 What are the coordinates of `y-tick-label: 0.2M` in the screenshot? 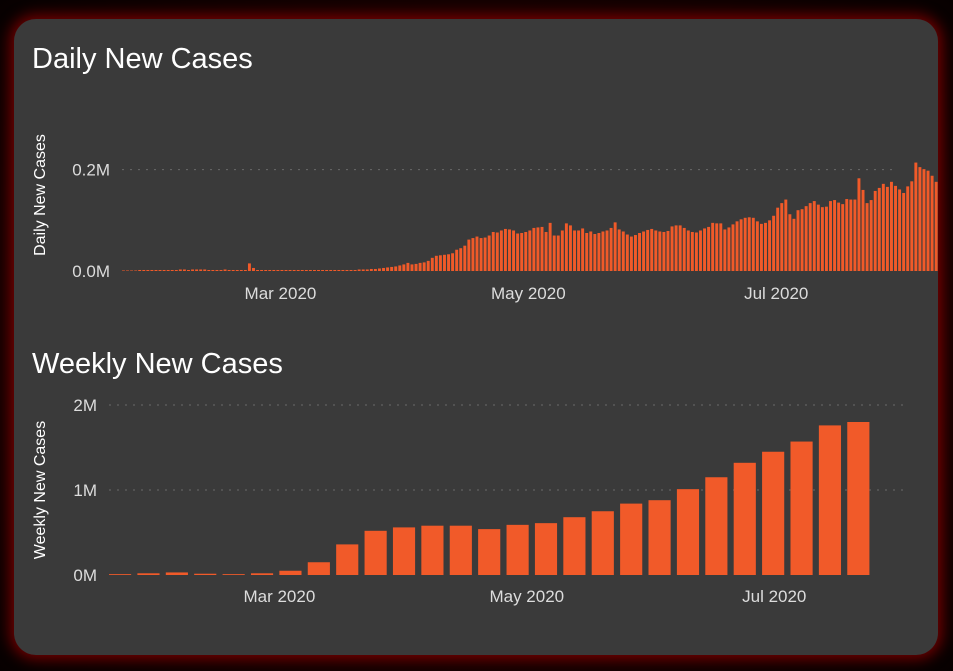 It's located at (91, 170).